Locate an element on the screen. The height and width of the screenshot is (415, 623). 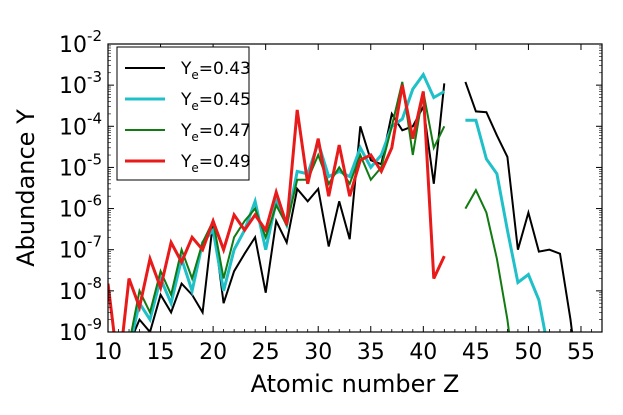
legend-label-1: Ye=0.45 is located at coordinates (215, 101).